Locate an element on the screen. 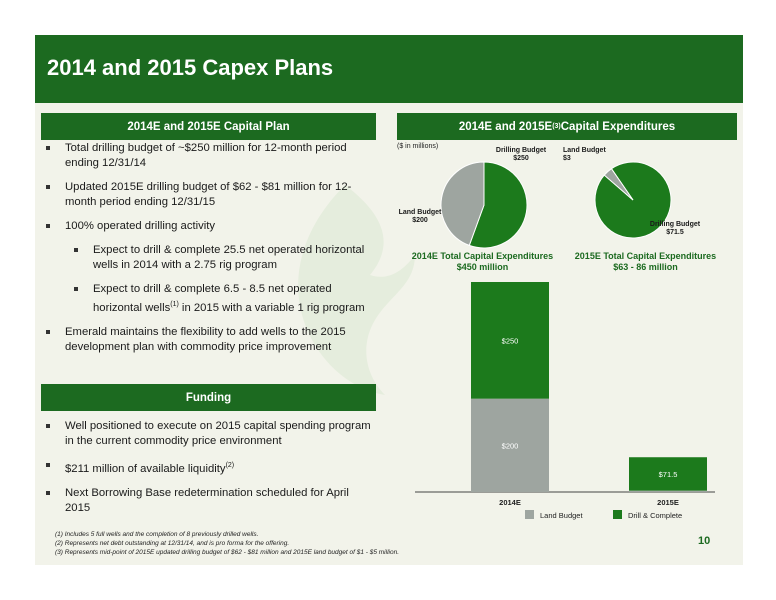  title-bar: 2014 and 2015 Capex Plans is located at coordinates (389, 69).